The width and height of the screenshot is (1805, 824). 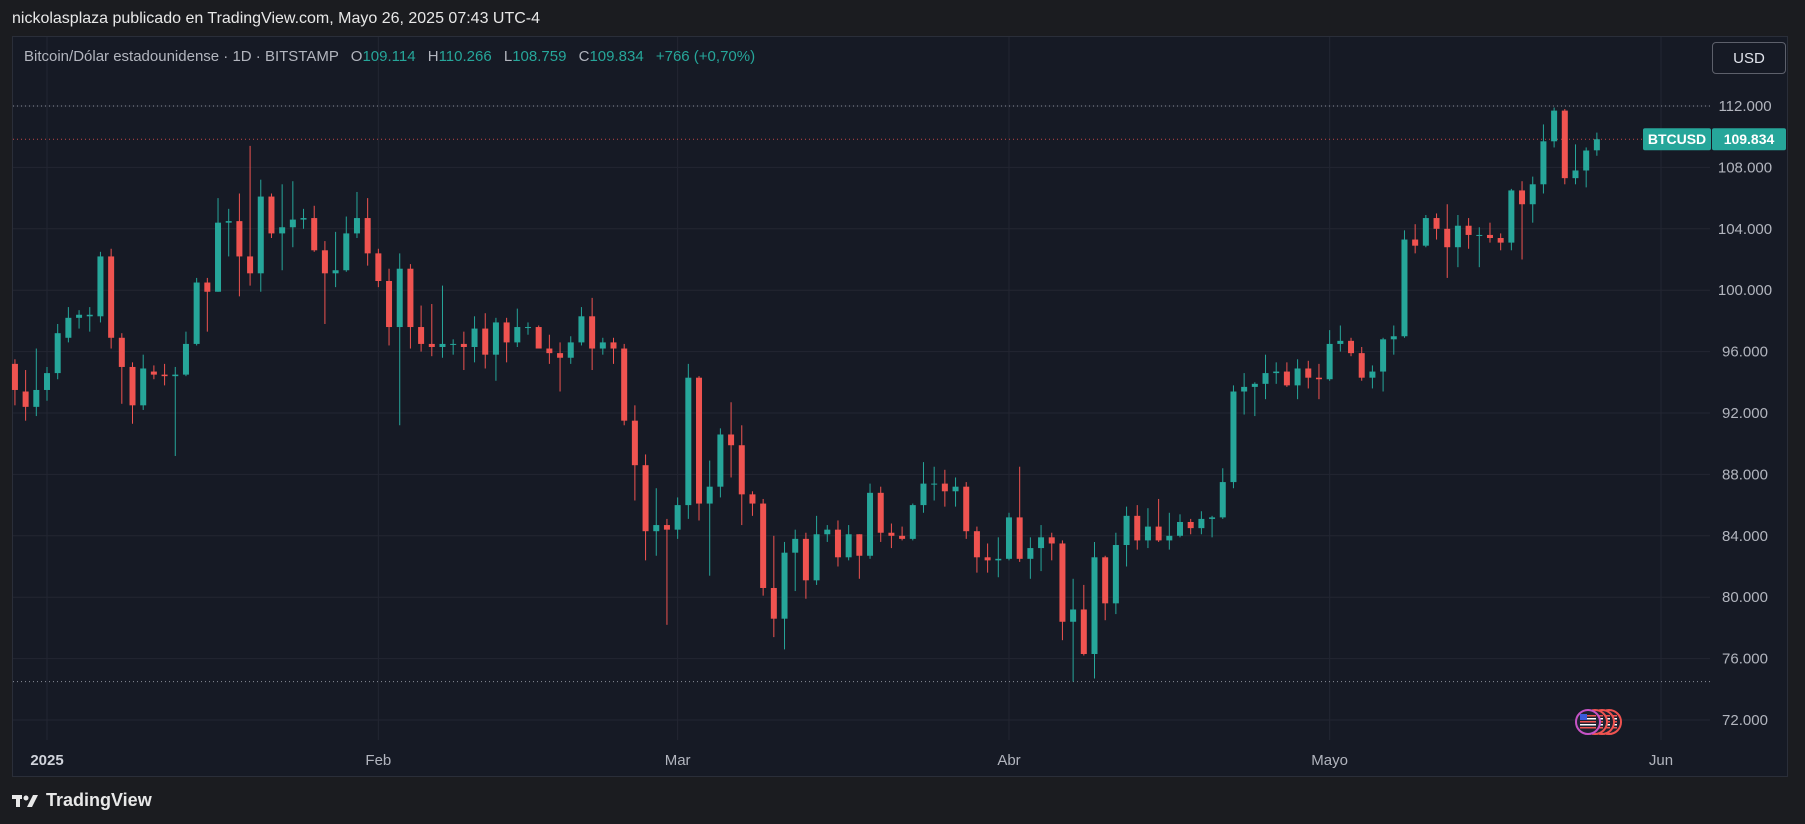 What do you see at coordinates (82, 800) in the screenshot?
I see `tradingview-logo: TradingView` at bounding box center [82, 800].